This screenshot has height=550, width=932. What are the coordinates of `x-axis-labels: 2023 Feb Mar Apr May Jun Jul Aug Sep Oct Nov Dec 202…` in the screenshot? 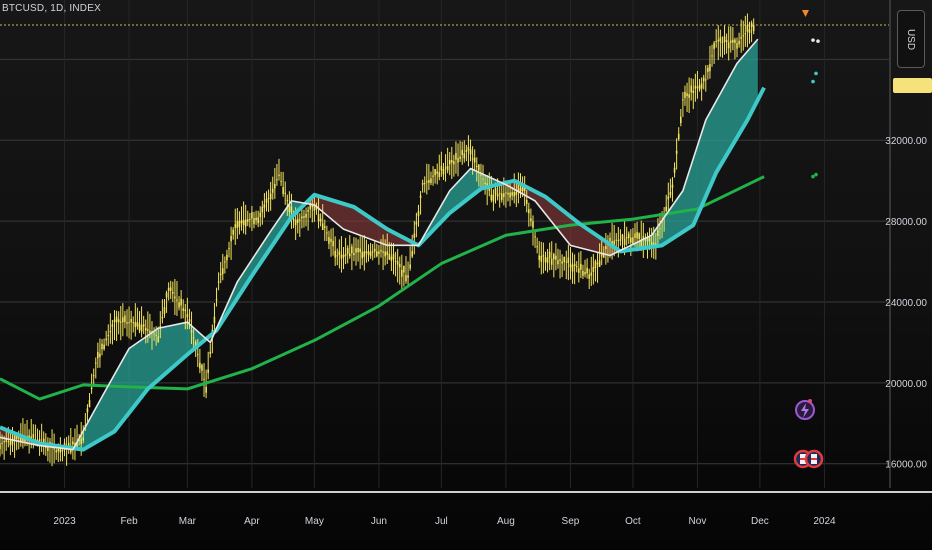 It's located at (444, 521).